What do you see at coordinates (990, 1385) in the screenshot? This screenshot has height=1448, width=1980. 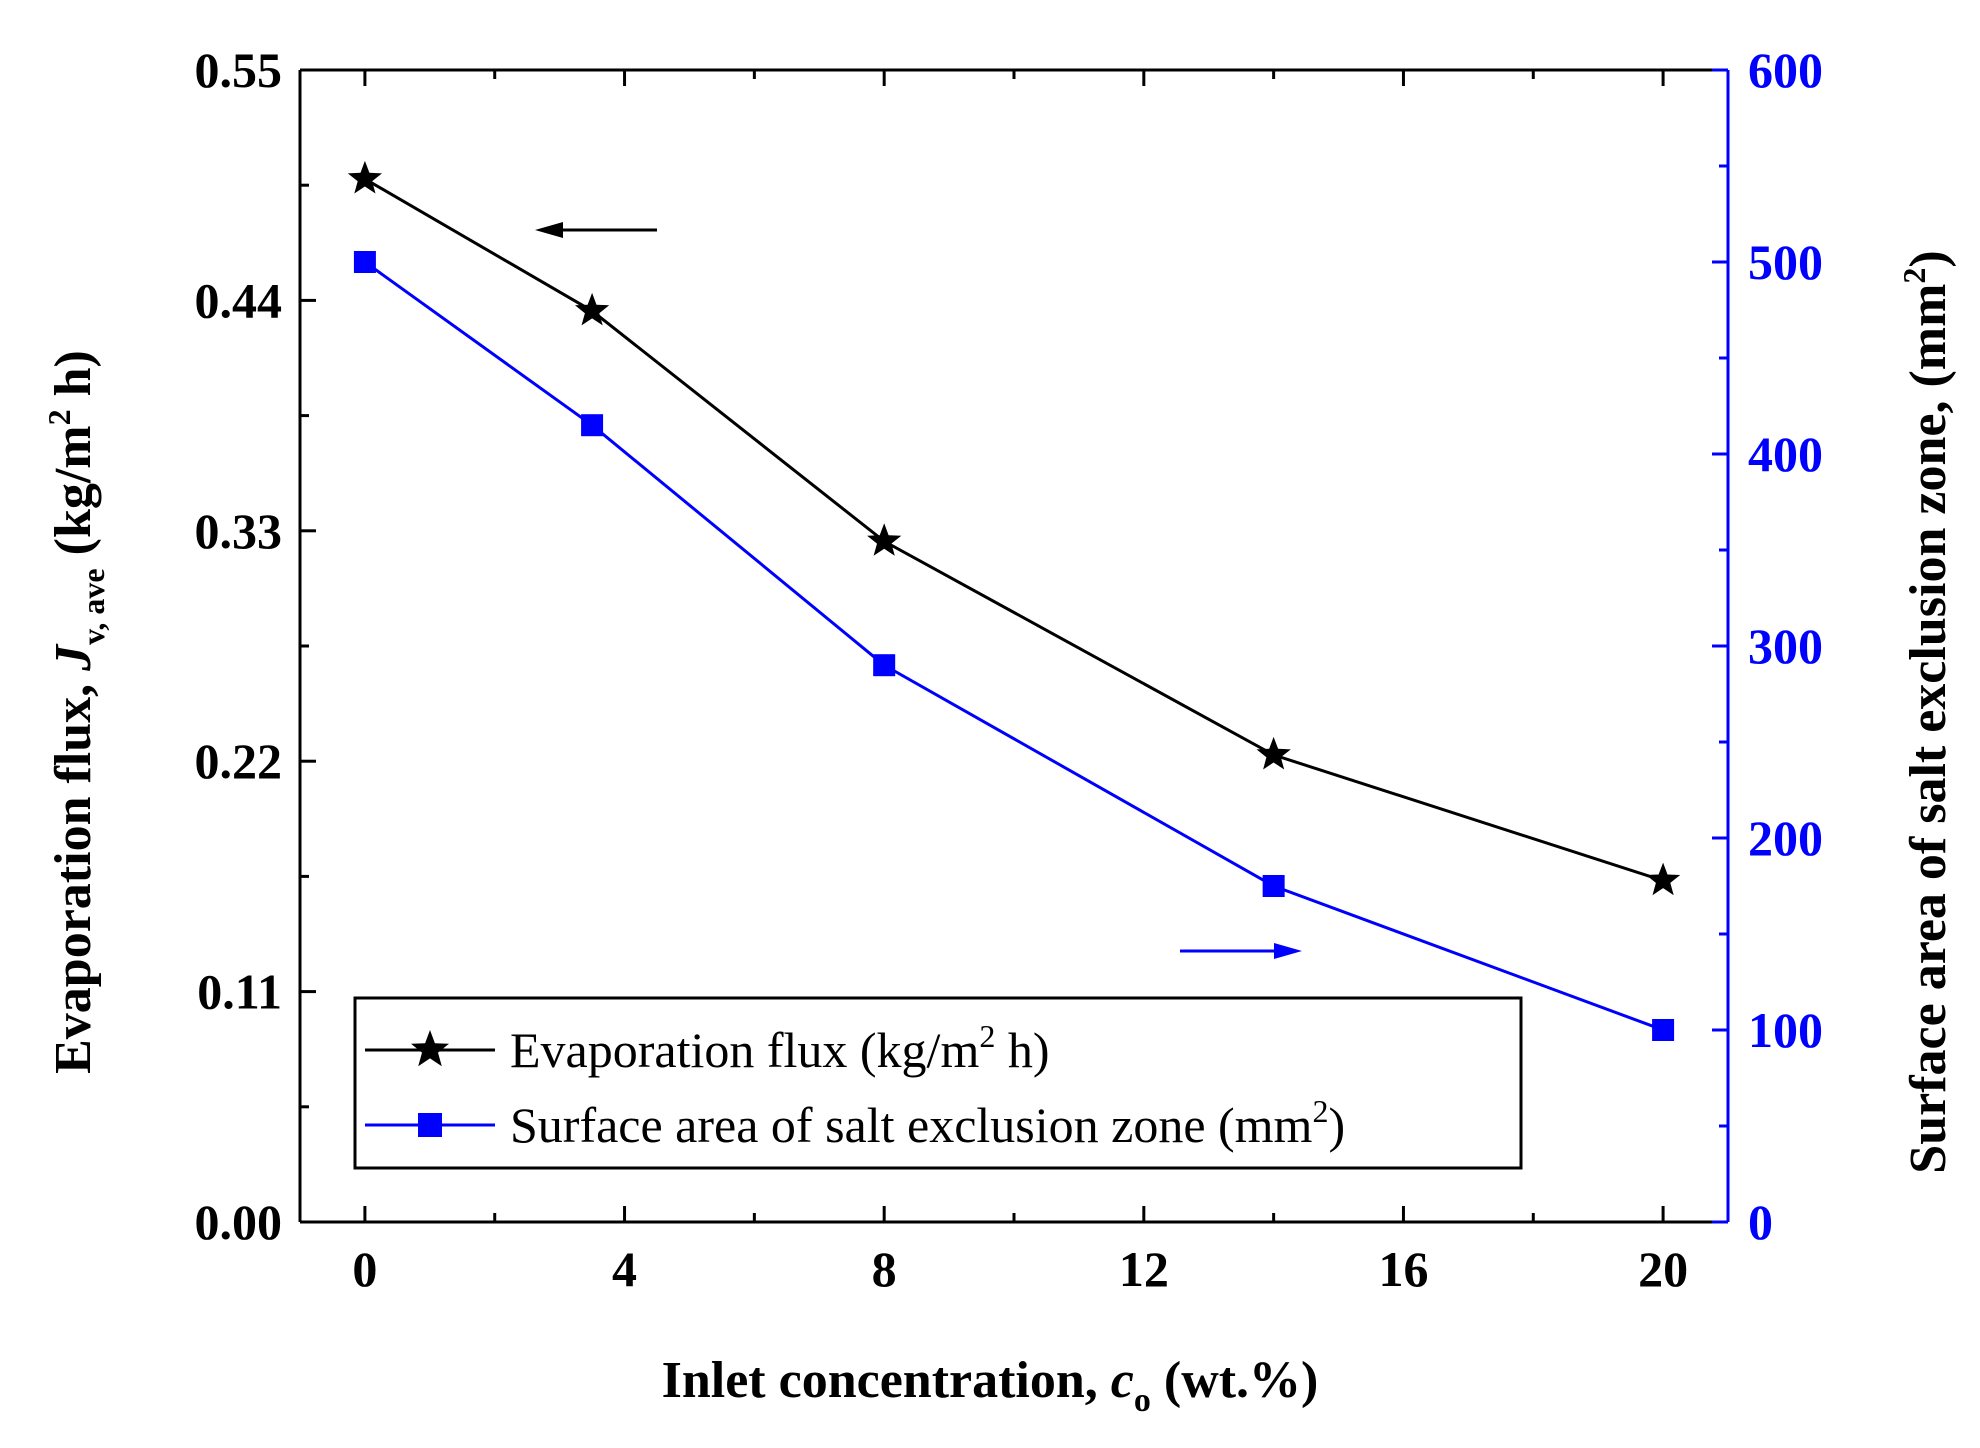 I see `x-axis-title: Inlet concentration, co (wt.%)` at bounding box center [990, 1385].